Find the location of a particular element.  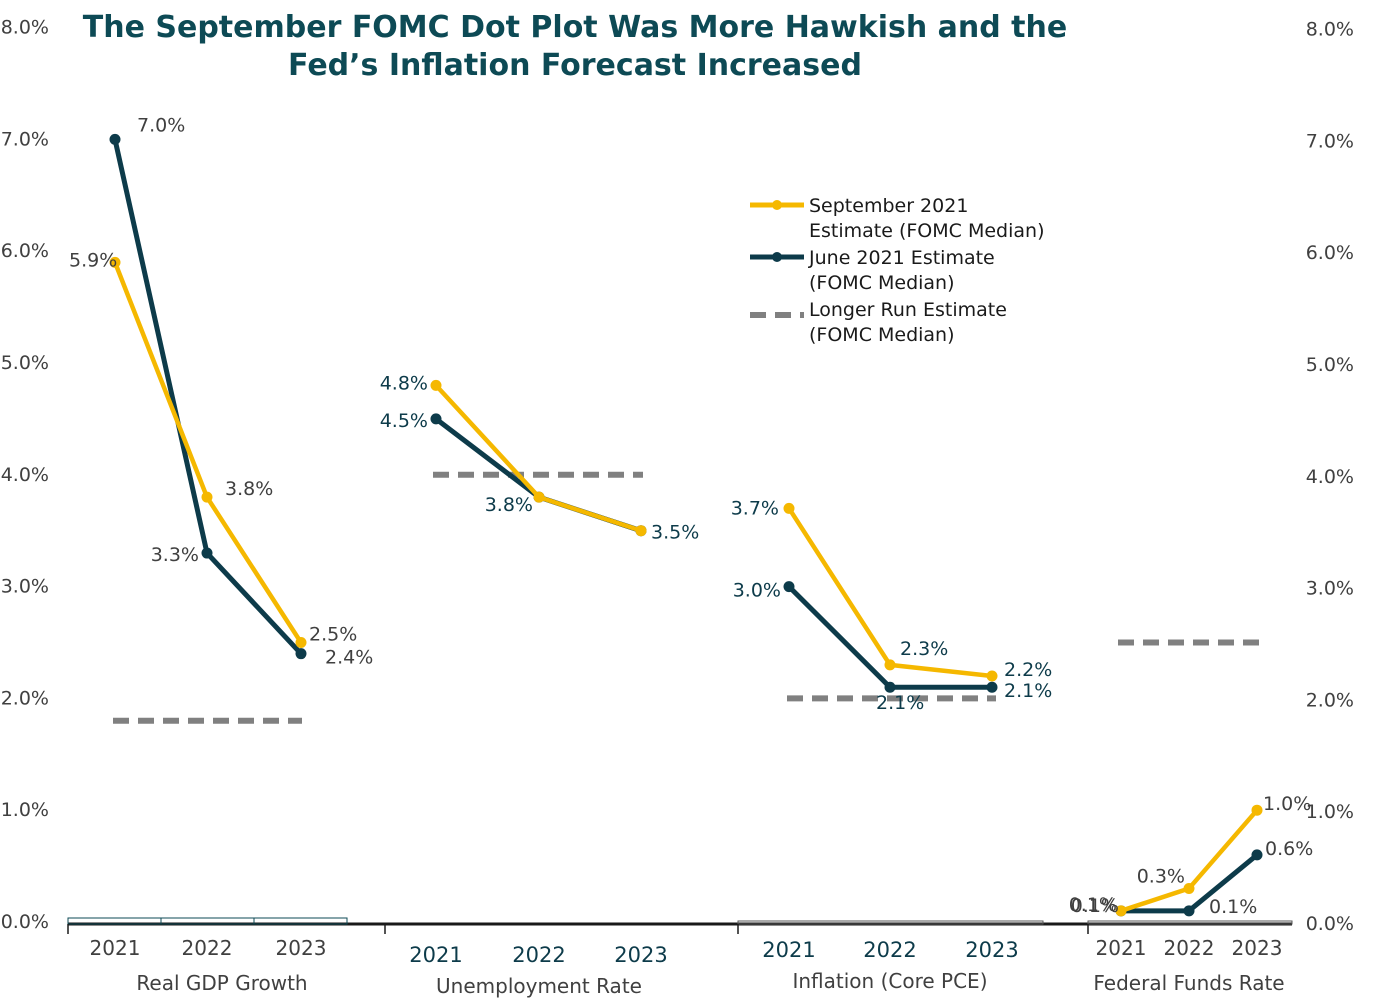

y-tick-label-right: 6.0% is located at coordinates (1330, 253).